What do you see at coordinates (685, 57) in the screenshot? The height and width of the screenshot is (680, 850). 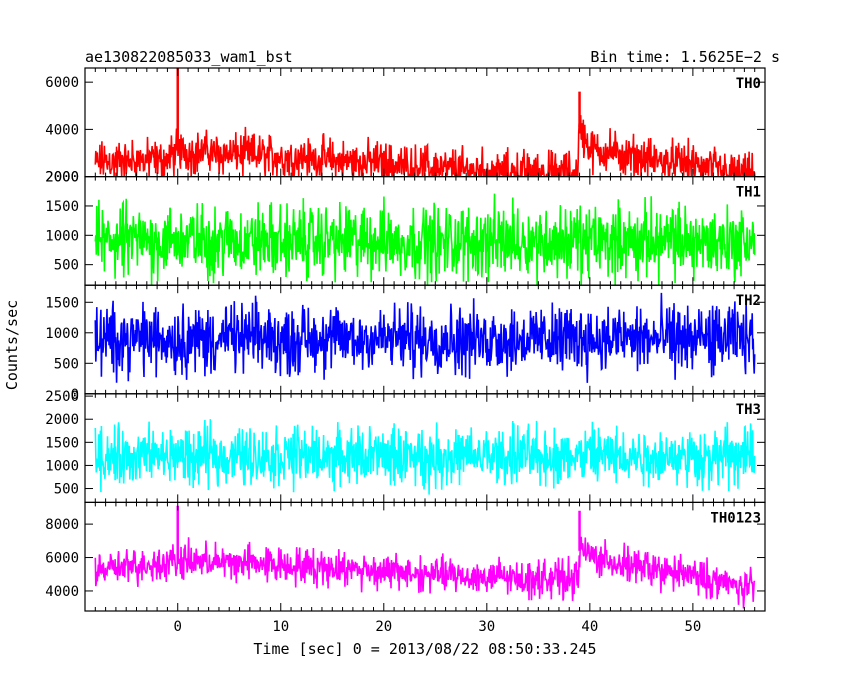 I see `bin-time-label: Bin time: 1.5625E−2 s` at bounding box center [685, 57].